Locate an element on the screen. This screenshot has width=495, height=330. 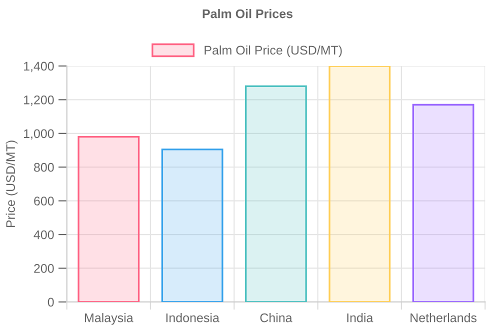
x-tick-label: Malaysia is located at coordinates (109, 319).